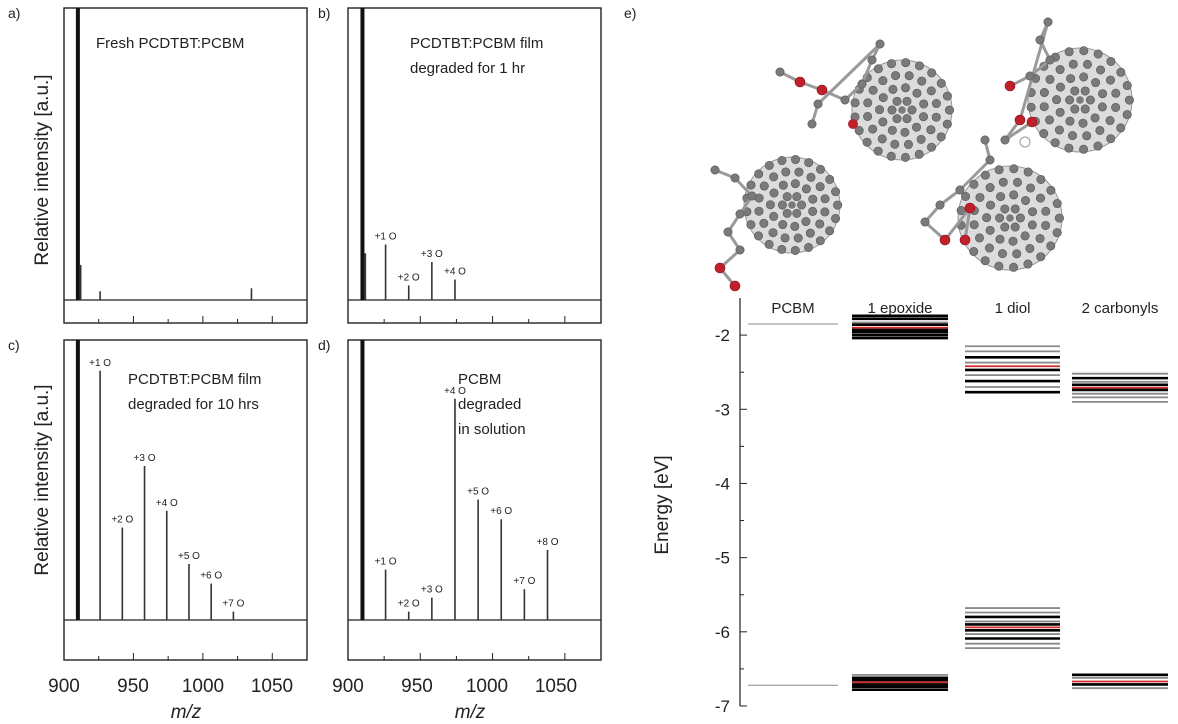 The height and width of the screenshot is (724, 1178). What do you see at coordinates (853, 124) in the screenshot?
I see `oxygen-atom` at bounding box center [853, 124].